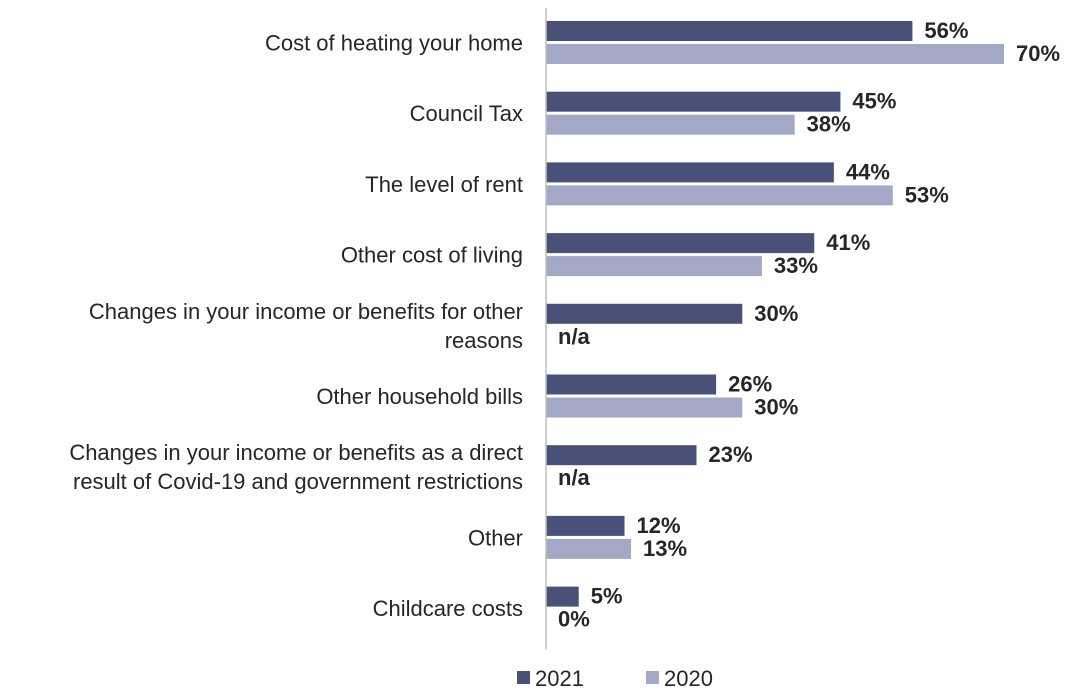 The image size is (1067, 695). What do you see at coordinates (432, 255) in the screenshot?
I see `category-label: Other cost of living` at bounding box center [432, 255].